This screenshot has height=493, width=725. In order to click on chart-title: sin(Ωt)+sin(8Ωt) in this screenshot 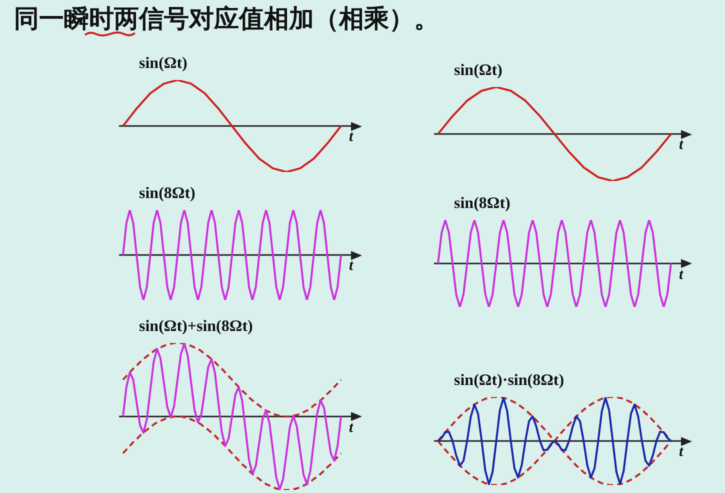, I will do `click(196, 327)`.